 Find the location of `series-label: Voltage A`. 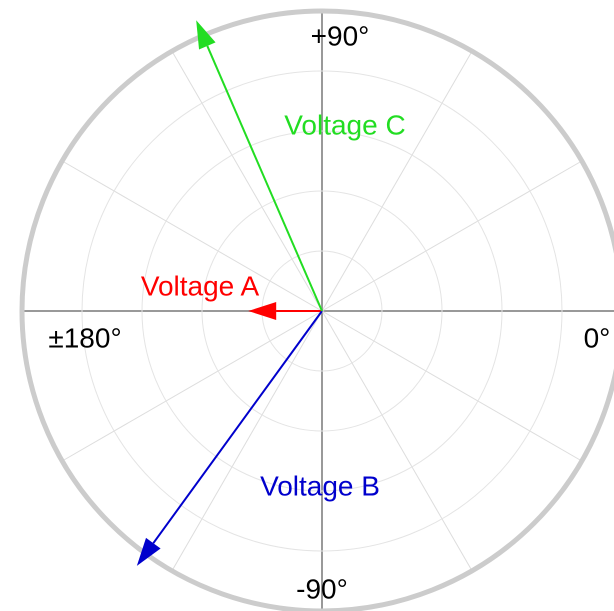

series-label: Voltage A is located at coordinates (200, 285).